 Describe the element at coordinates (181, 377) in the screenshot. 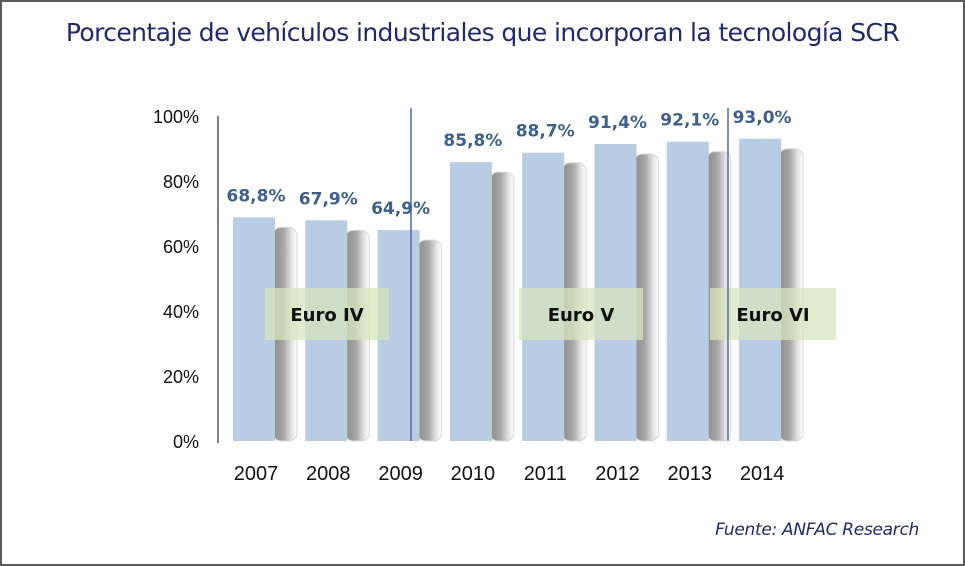

I see `y-tick-label: 20%` at that location.